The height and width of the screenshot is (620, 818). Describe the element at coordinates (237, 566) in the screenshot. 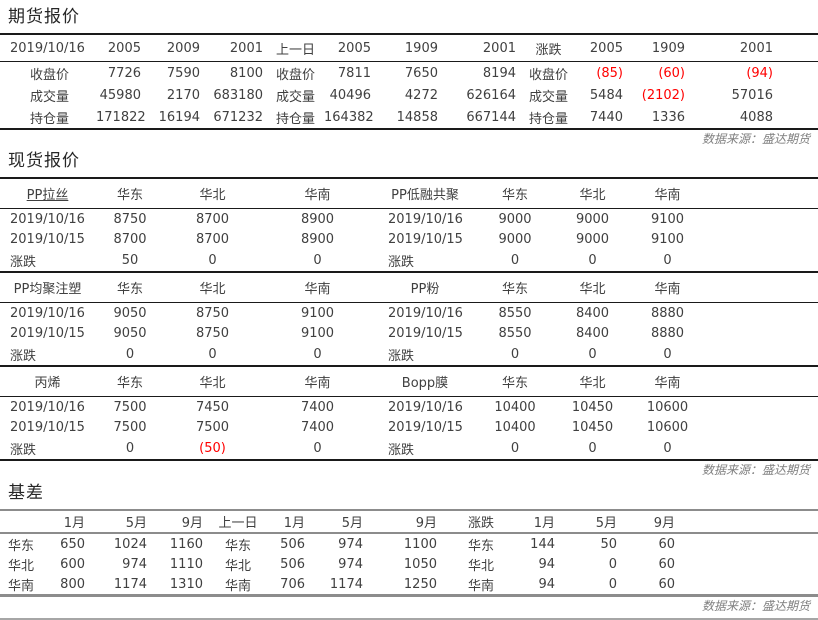

I see `row-label: 华北` at that location.